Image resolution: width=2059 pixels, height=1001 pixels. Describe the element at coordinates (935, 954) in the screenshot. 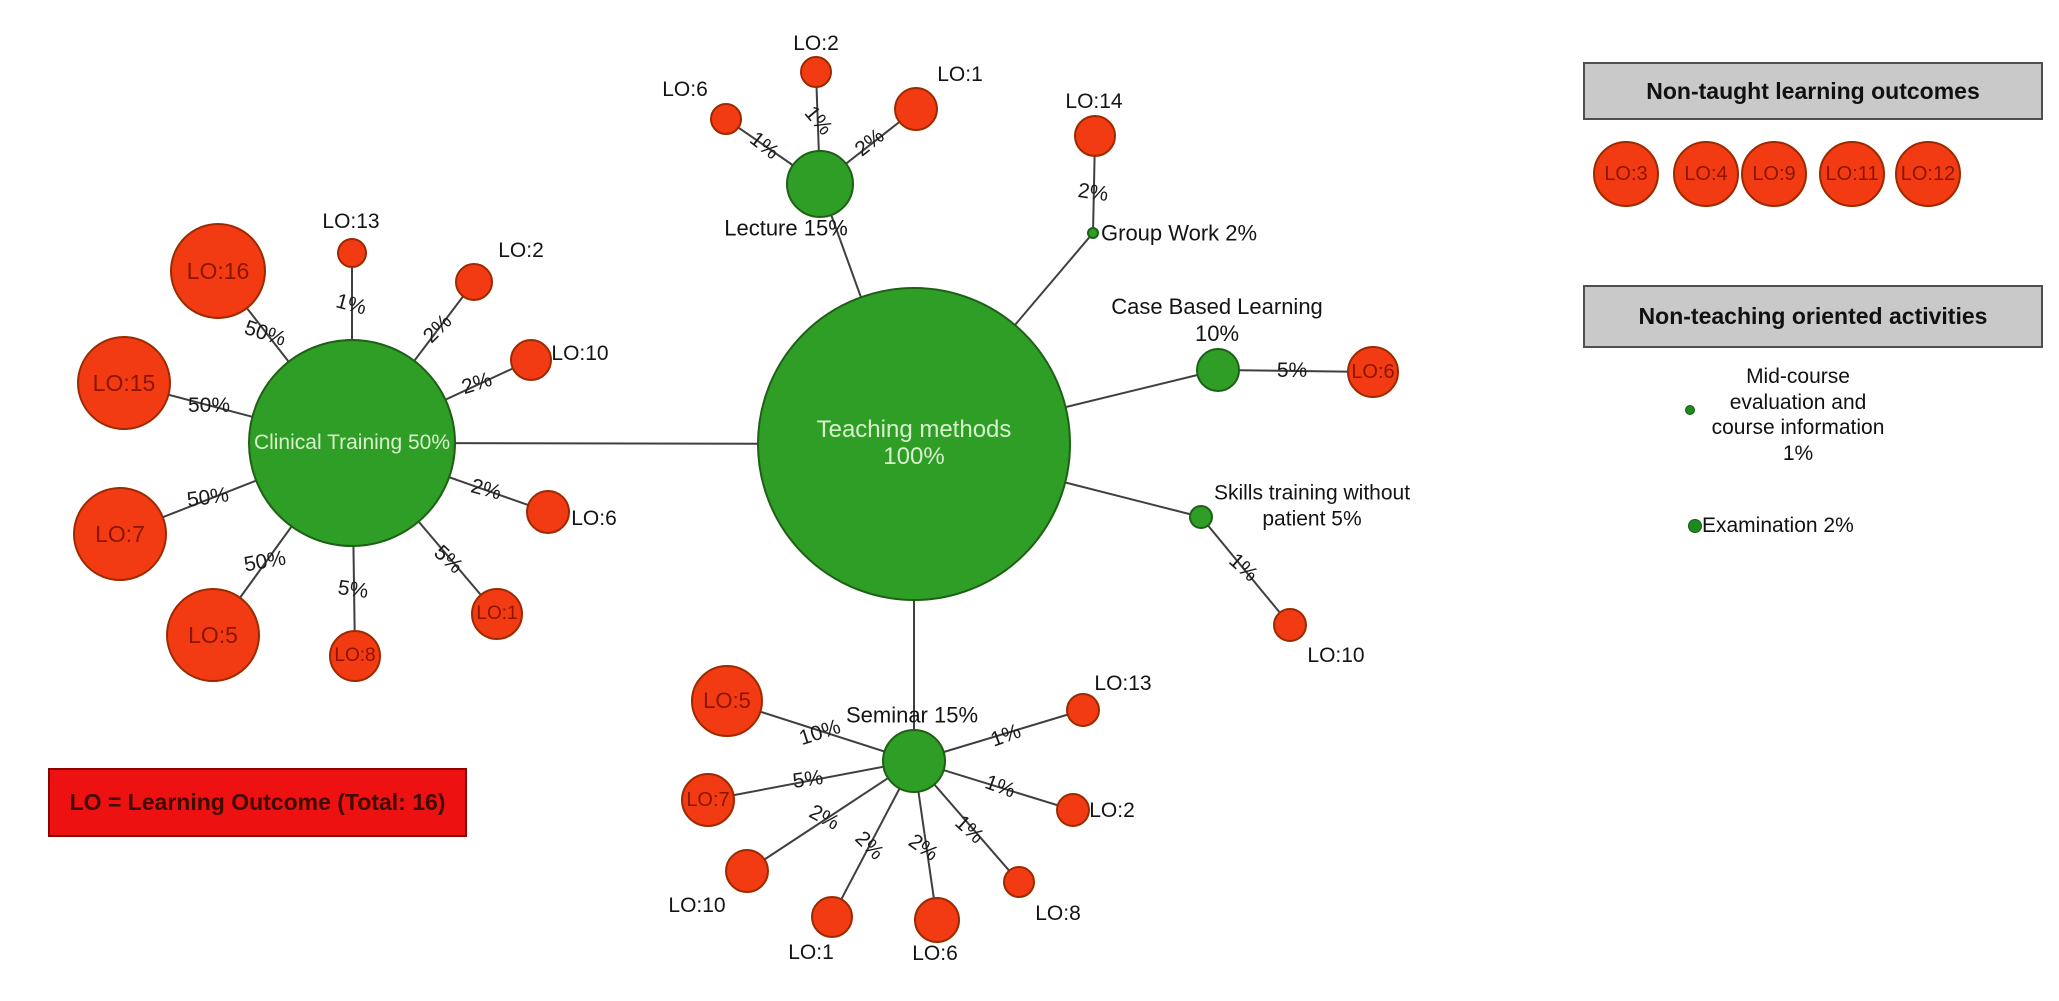

I see `node-caption-se6: LO:6` at that location.